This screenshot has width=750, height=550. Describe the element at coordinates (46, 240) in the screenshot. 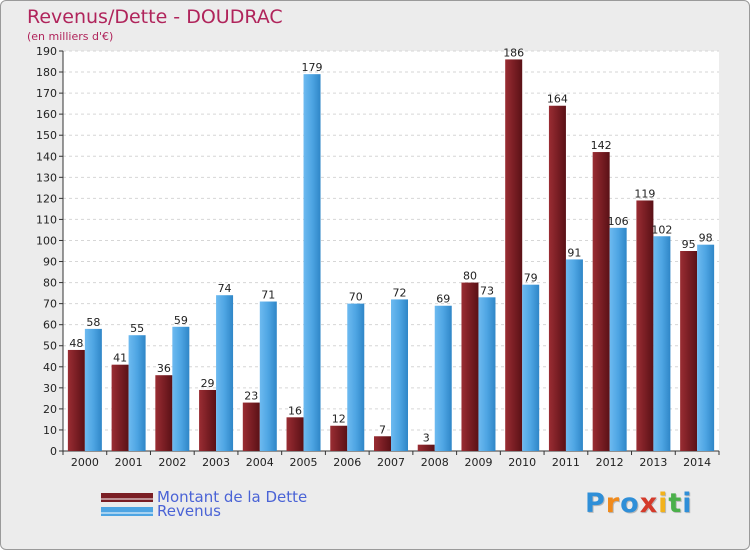

I see `y-tick-label: 100` at that location.